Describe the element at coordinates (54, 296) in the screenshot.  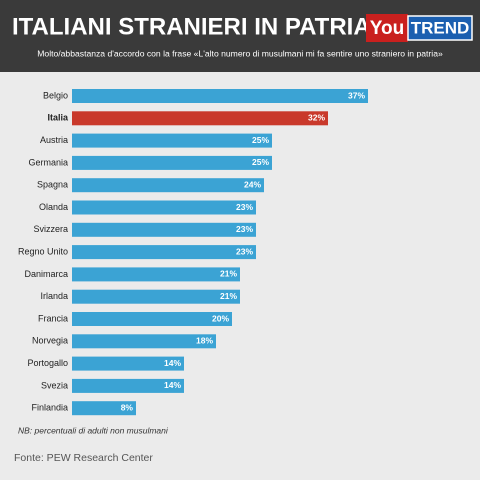
I see `category-label: Irlanda` at that location.